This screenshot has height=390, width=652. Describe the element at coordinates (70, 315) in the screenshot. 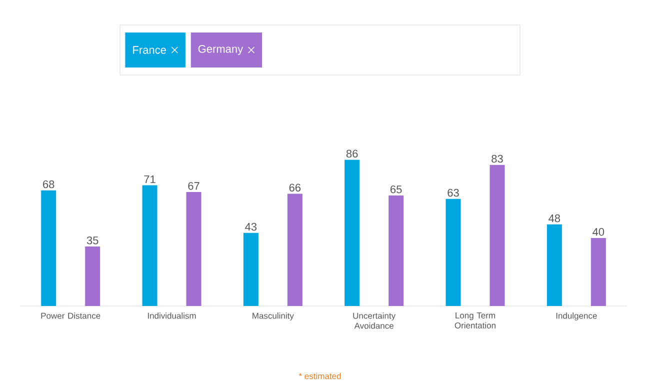

I see `x-tick-label: Power Distance` at that location.